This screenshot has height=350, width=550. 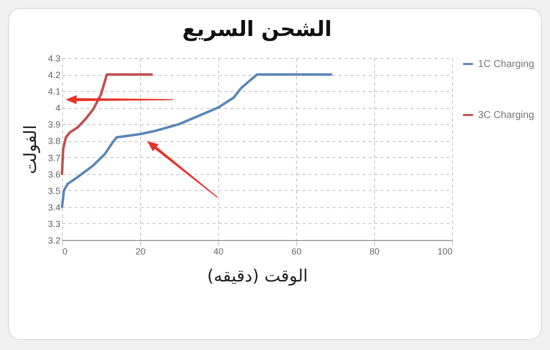 I want to click on x-tick-label: 40, so click(x=218, y=251).